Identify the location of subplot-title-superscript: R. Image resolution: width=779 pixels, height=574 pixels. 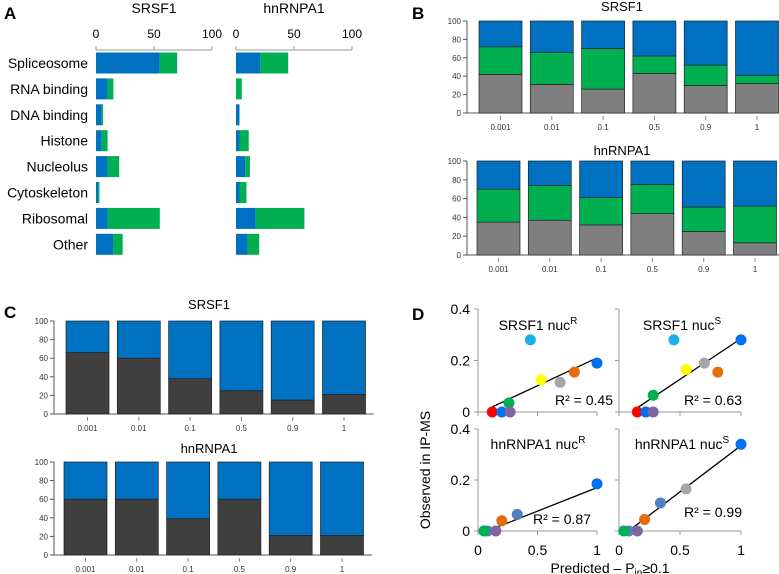
(581, 440).